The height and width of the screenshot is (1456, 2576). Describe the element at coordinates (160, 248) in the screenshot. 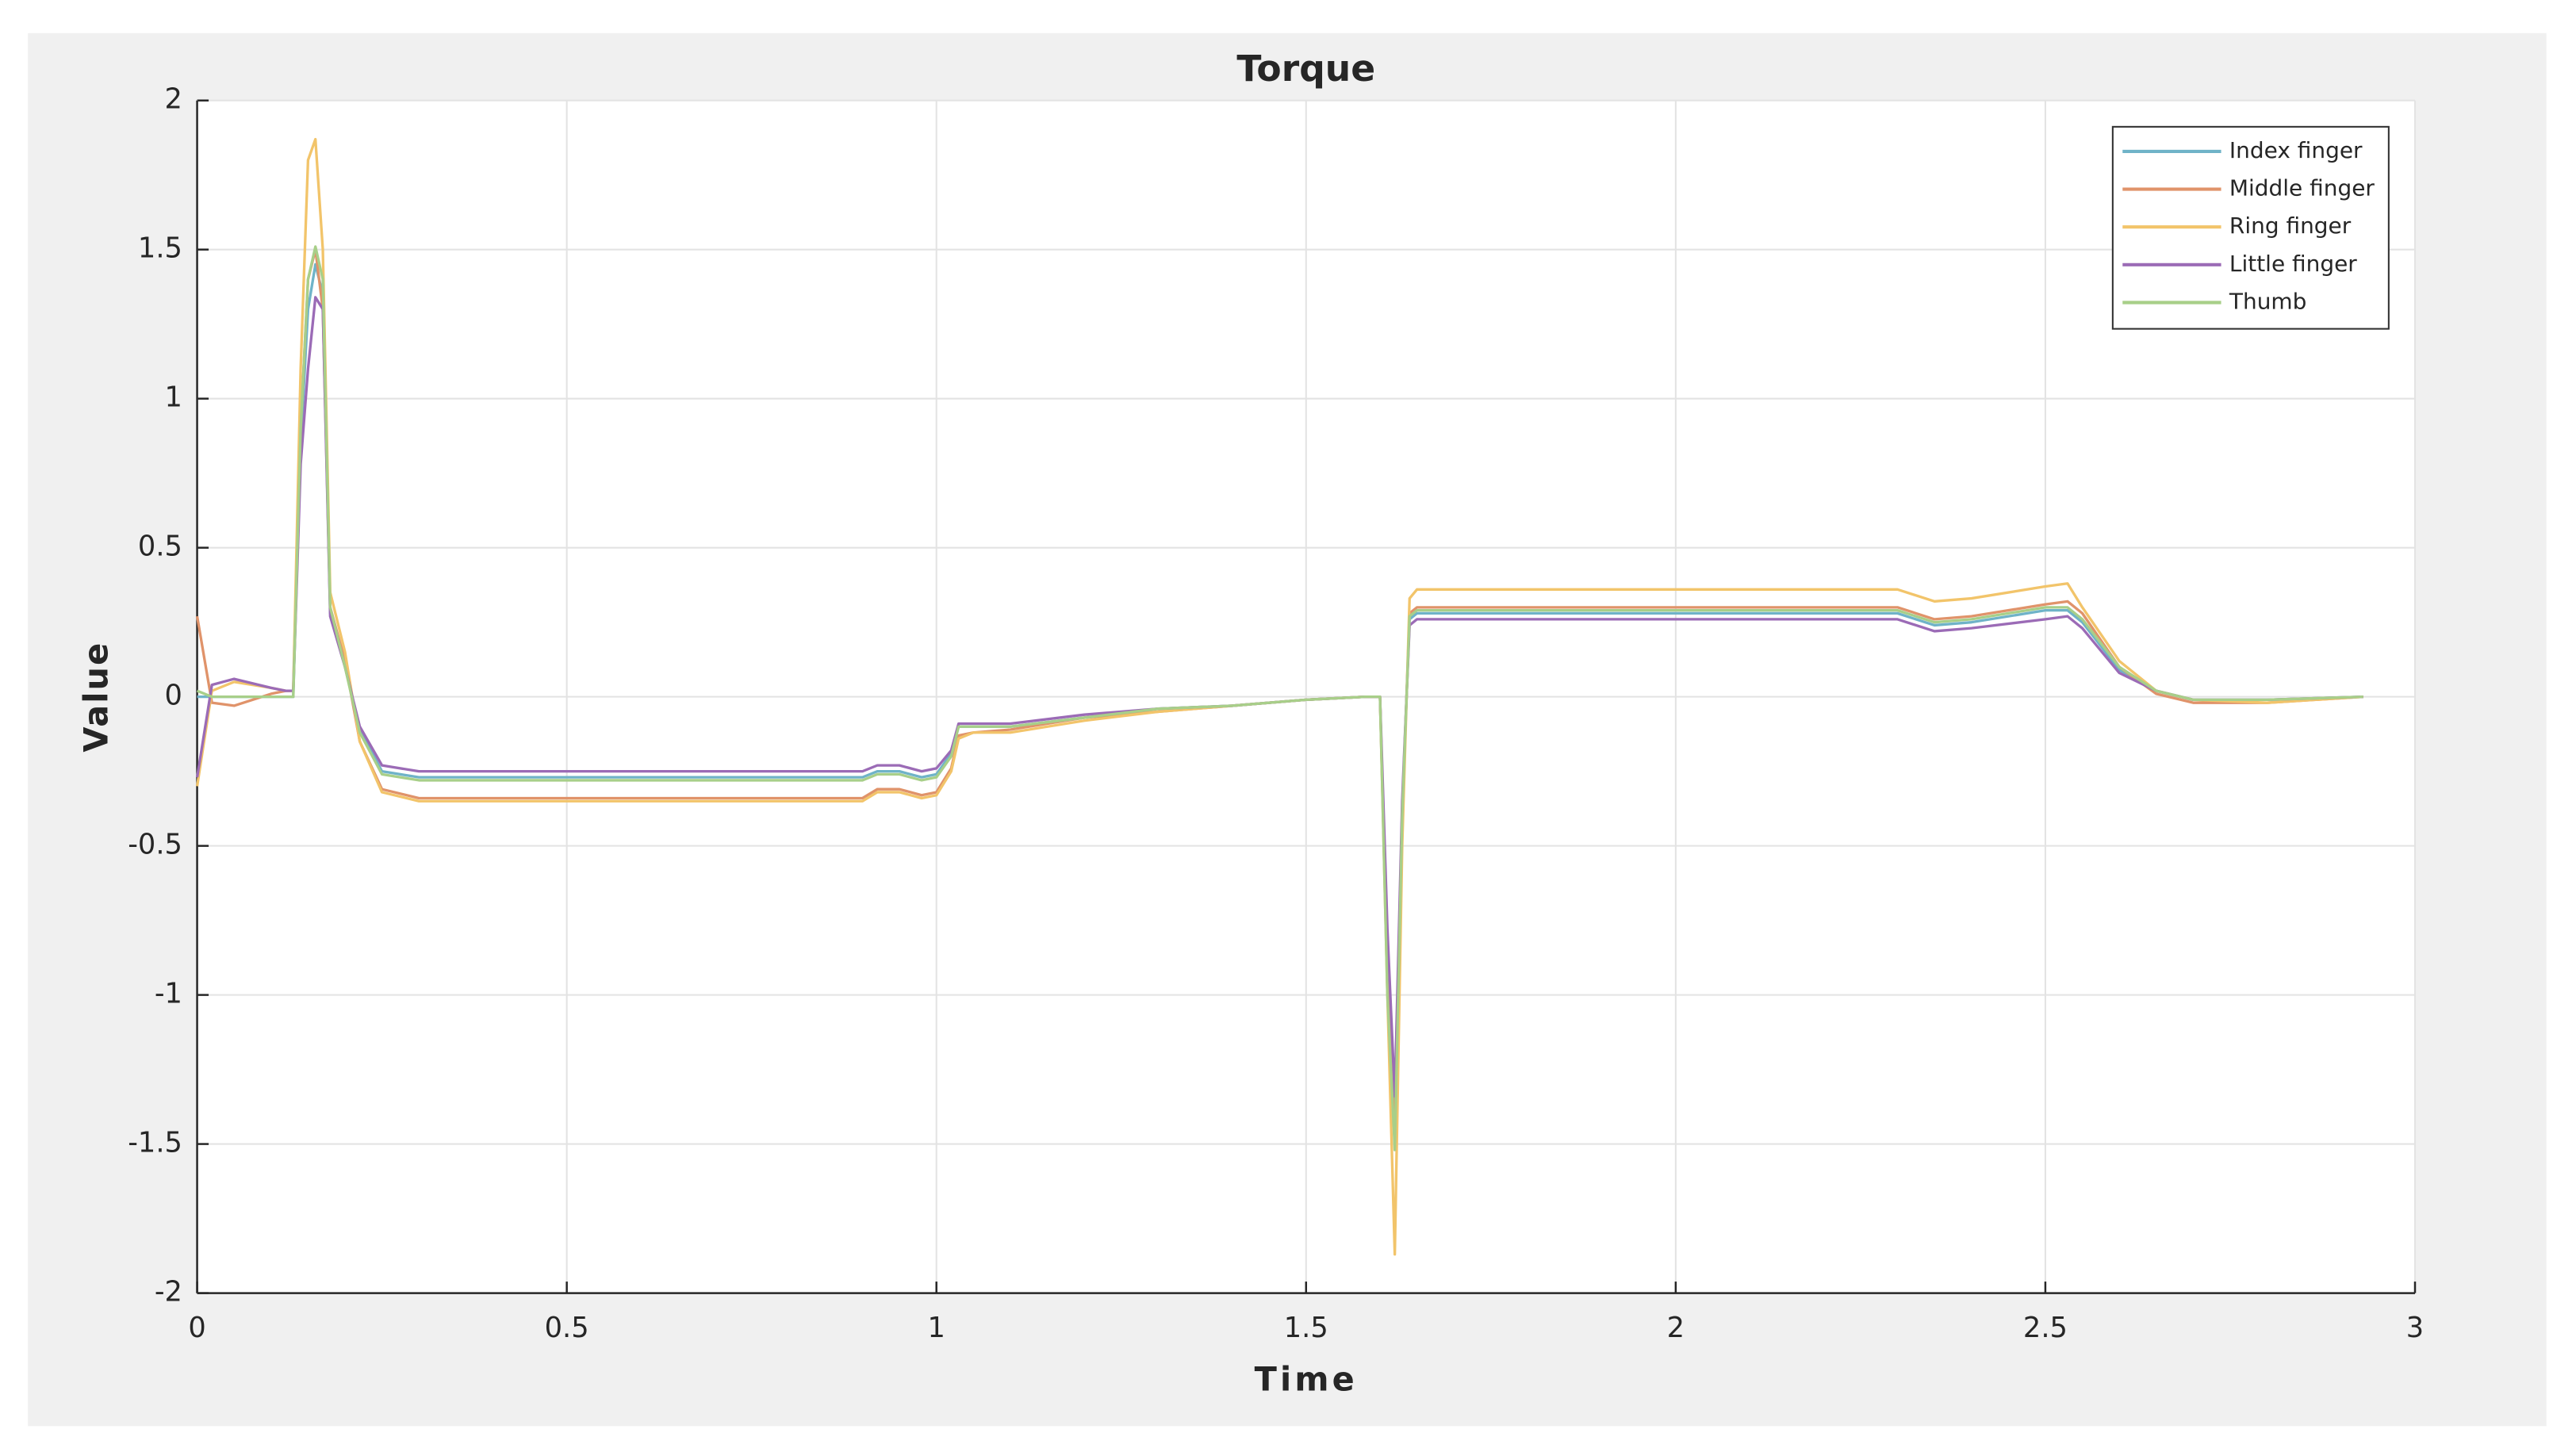

I see `y-tick-label: 1.5` at that location.